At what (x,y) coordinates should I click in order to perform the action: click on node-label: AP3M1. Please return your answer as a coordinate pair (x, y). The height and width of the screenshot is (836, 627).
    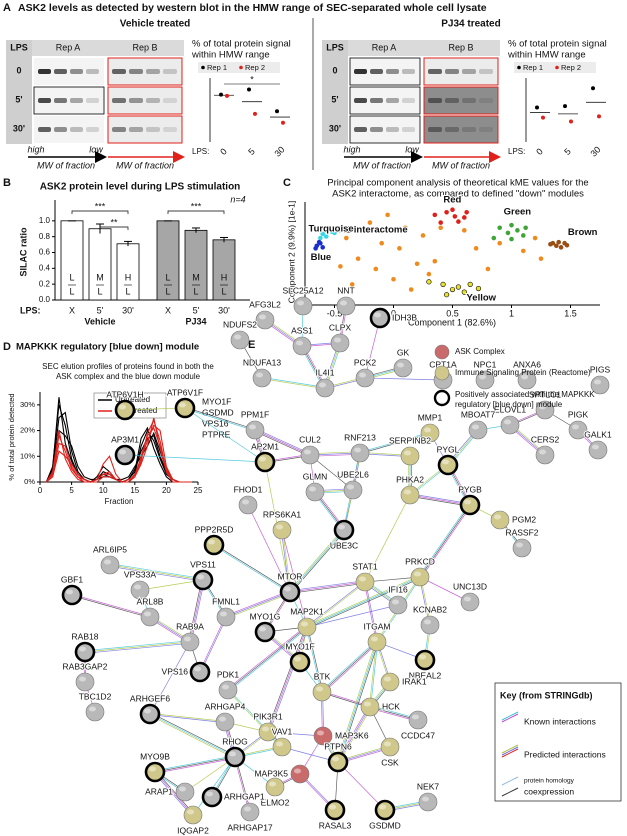
    Looking at the image, I should click on (125, 439).